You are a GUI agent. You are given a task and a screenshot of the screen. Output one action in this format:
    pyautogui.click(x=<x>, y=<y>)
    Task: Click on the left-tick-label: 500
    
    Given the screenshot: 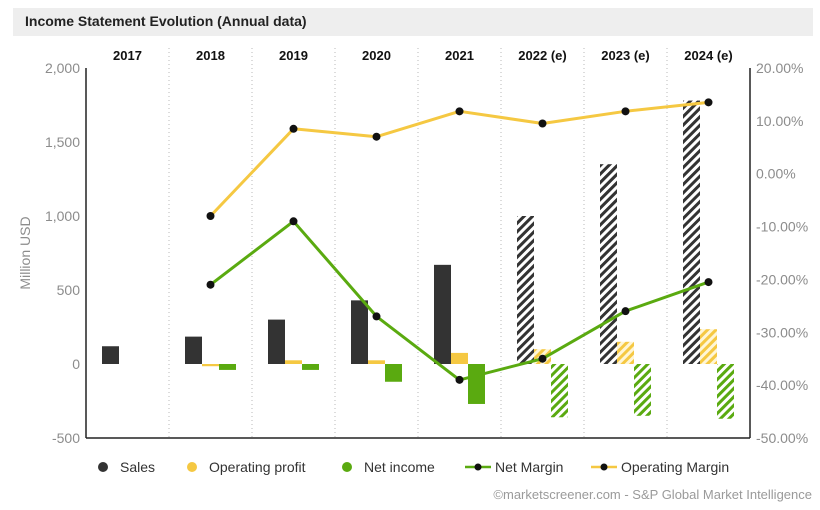 What is the action you would take?
    pyautogui.click(x=69, y=290)
    